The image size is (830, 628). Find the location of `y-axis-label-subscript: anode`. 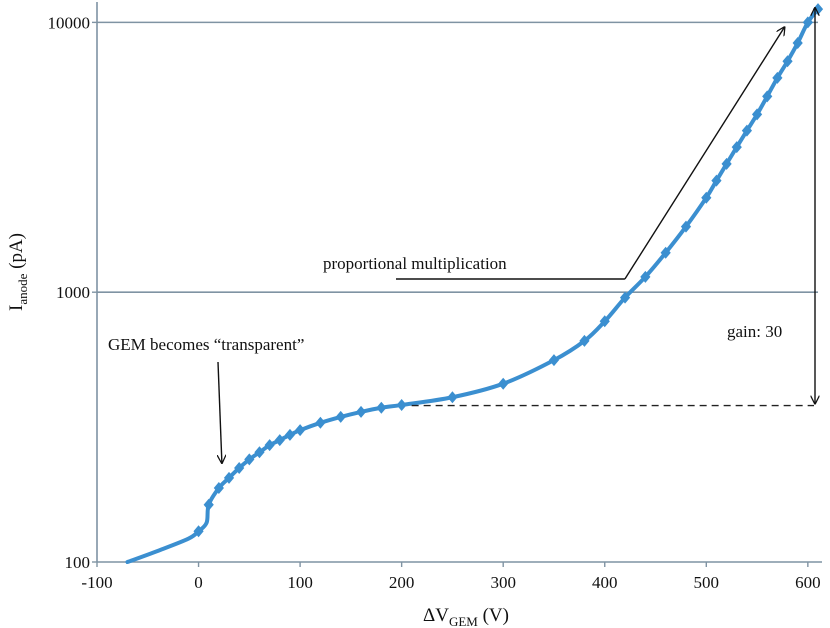

y-axis-label-subscript: anode is located at coordinates (22, 288).